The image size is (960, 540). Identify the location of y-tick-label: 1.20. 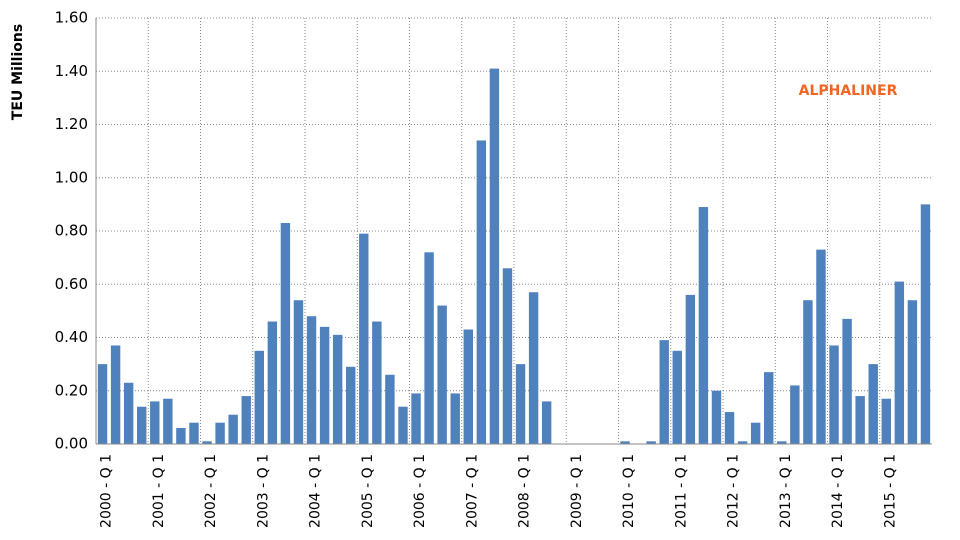
(71, 124).